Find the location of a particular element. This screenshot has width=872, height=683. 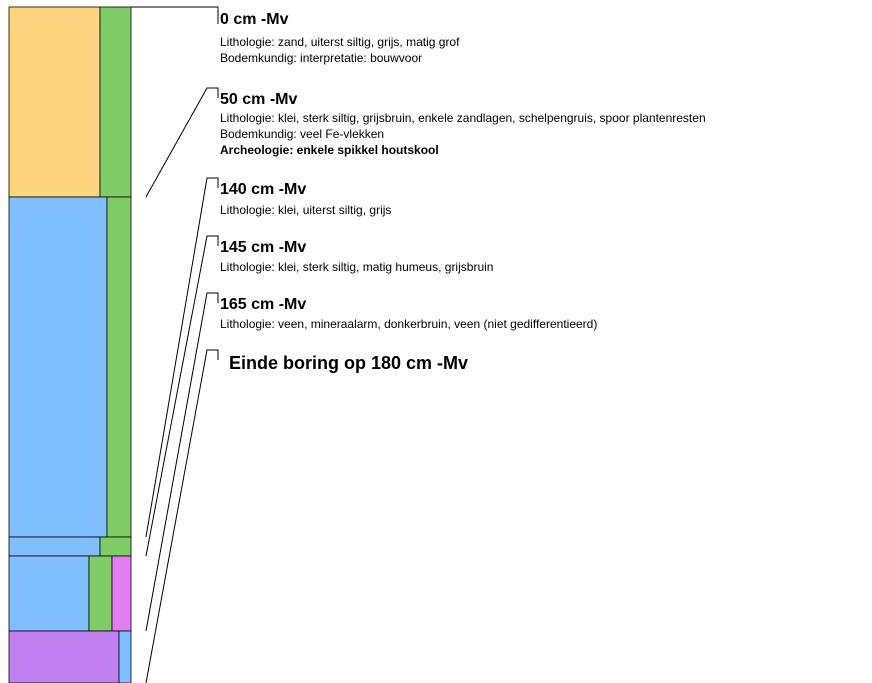

description: Lithologie: klei, uiterst siltig, grijs is located at coordinates (305, 210).